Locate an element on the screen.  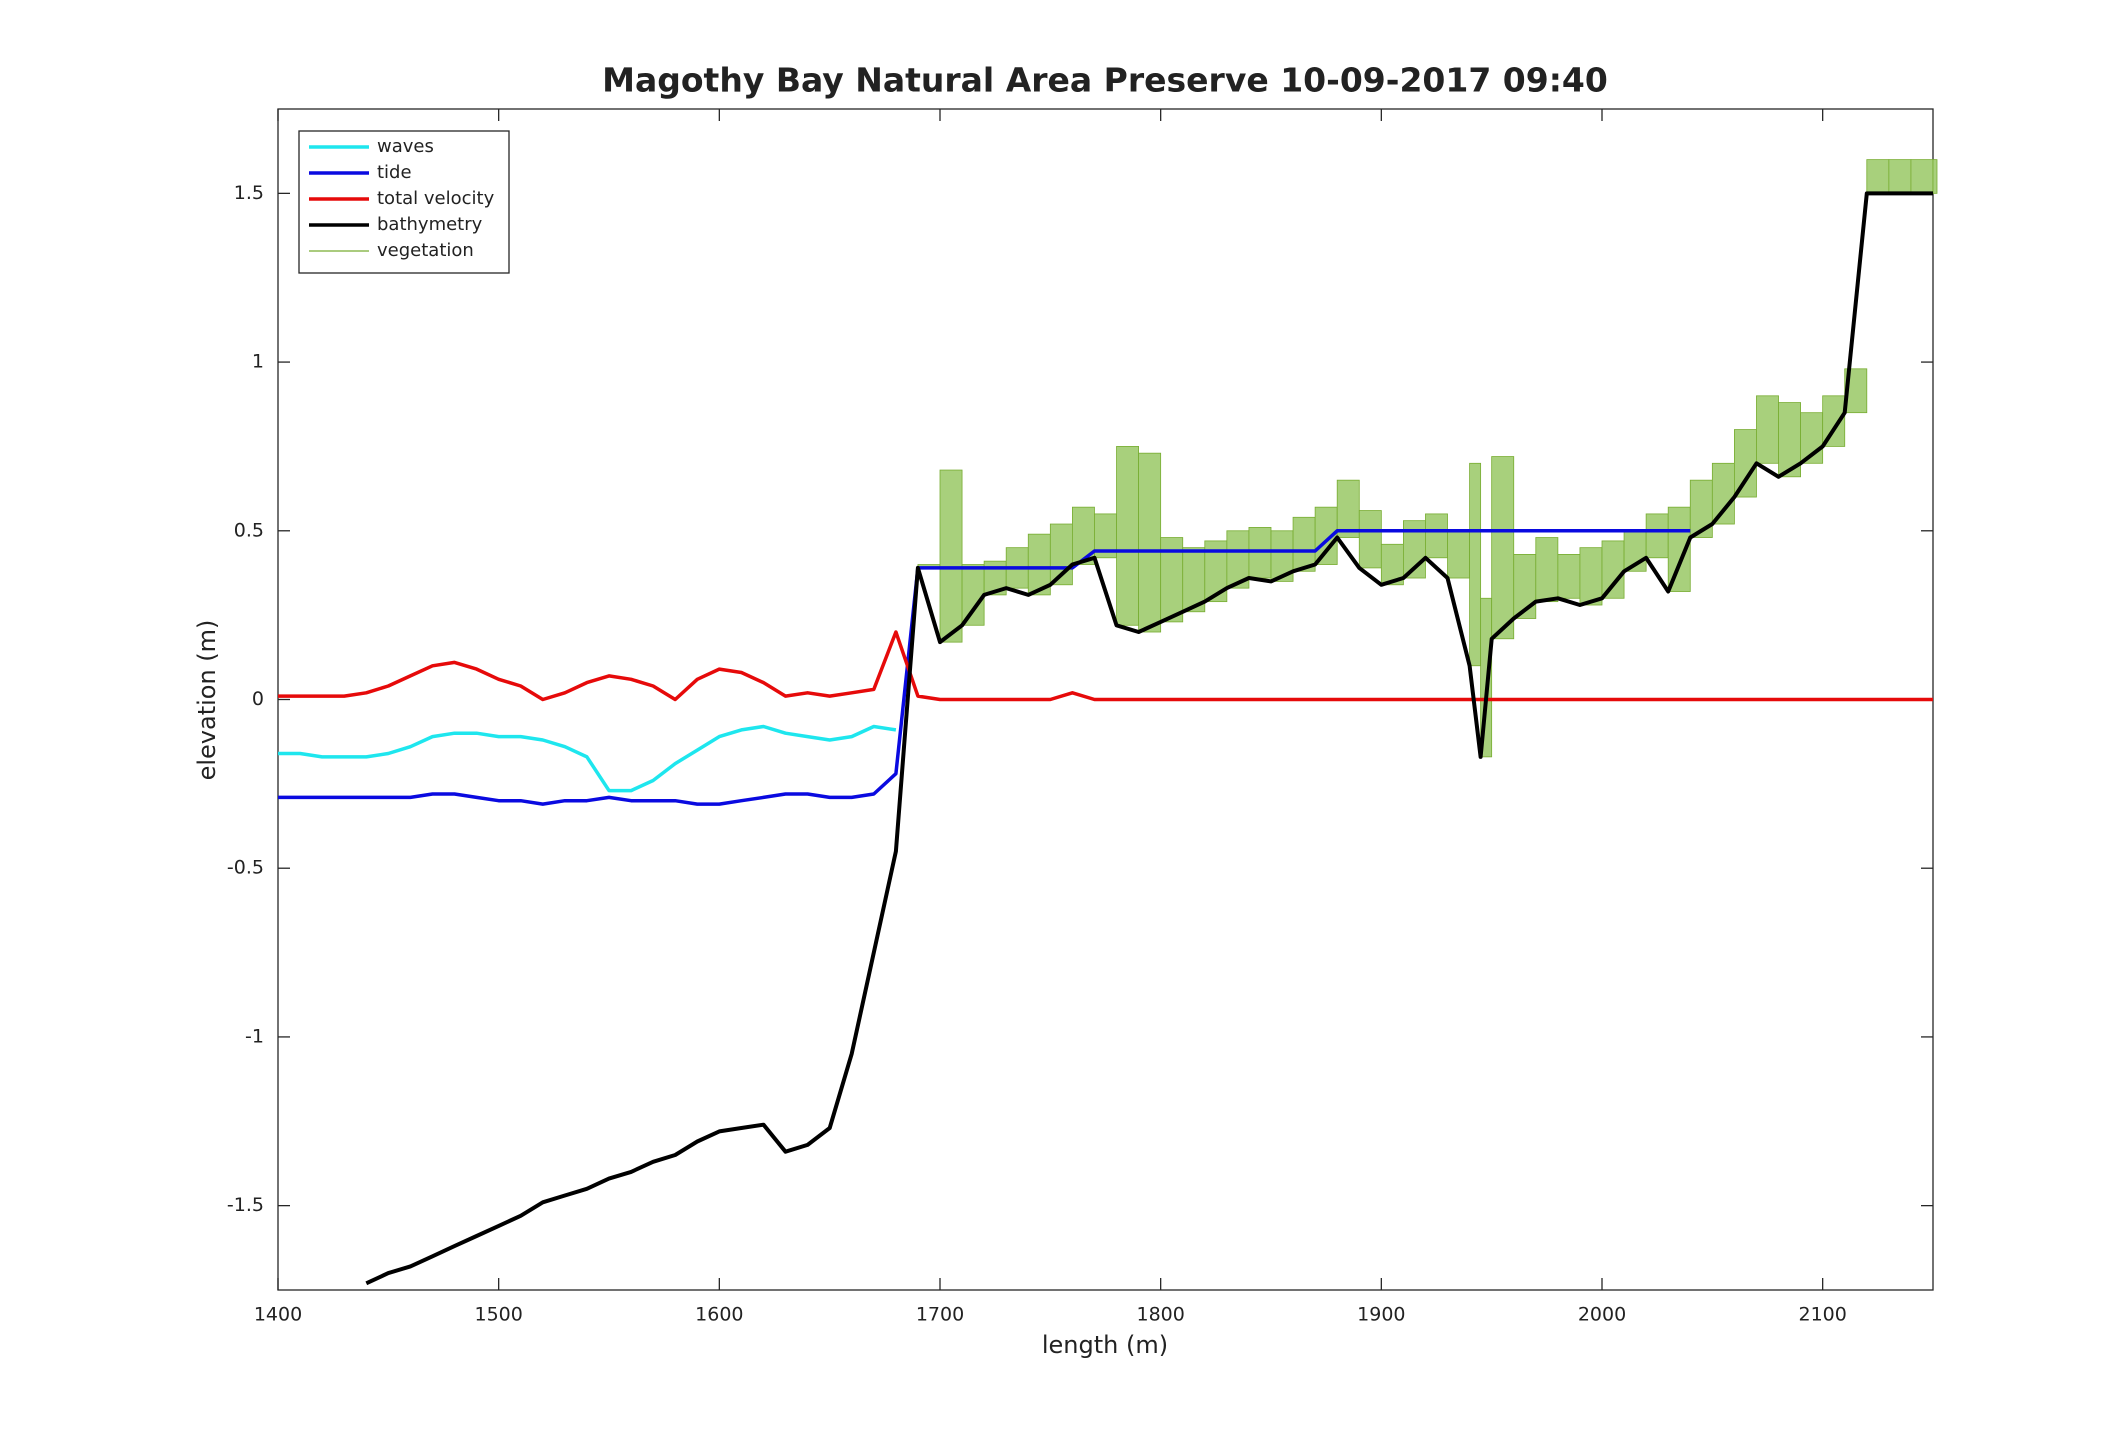
x-tick-label: 1600 is located at coordinates (719, 1315).